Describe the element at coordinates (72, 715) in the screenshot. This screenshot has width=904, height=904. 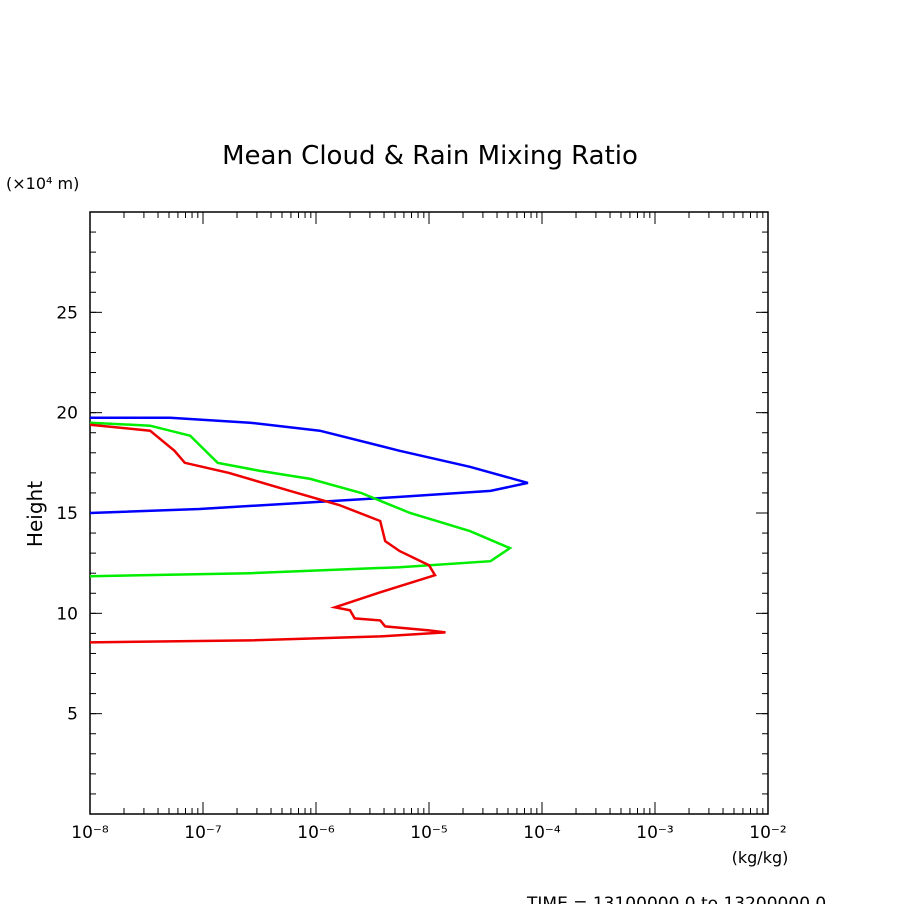
I see `y-tick-label: 5` at that location.